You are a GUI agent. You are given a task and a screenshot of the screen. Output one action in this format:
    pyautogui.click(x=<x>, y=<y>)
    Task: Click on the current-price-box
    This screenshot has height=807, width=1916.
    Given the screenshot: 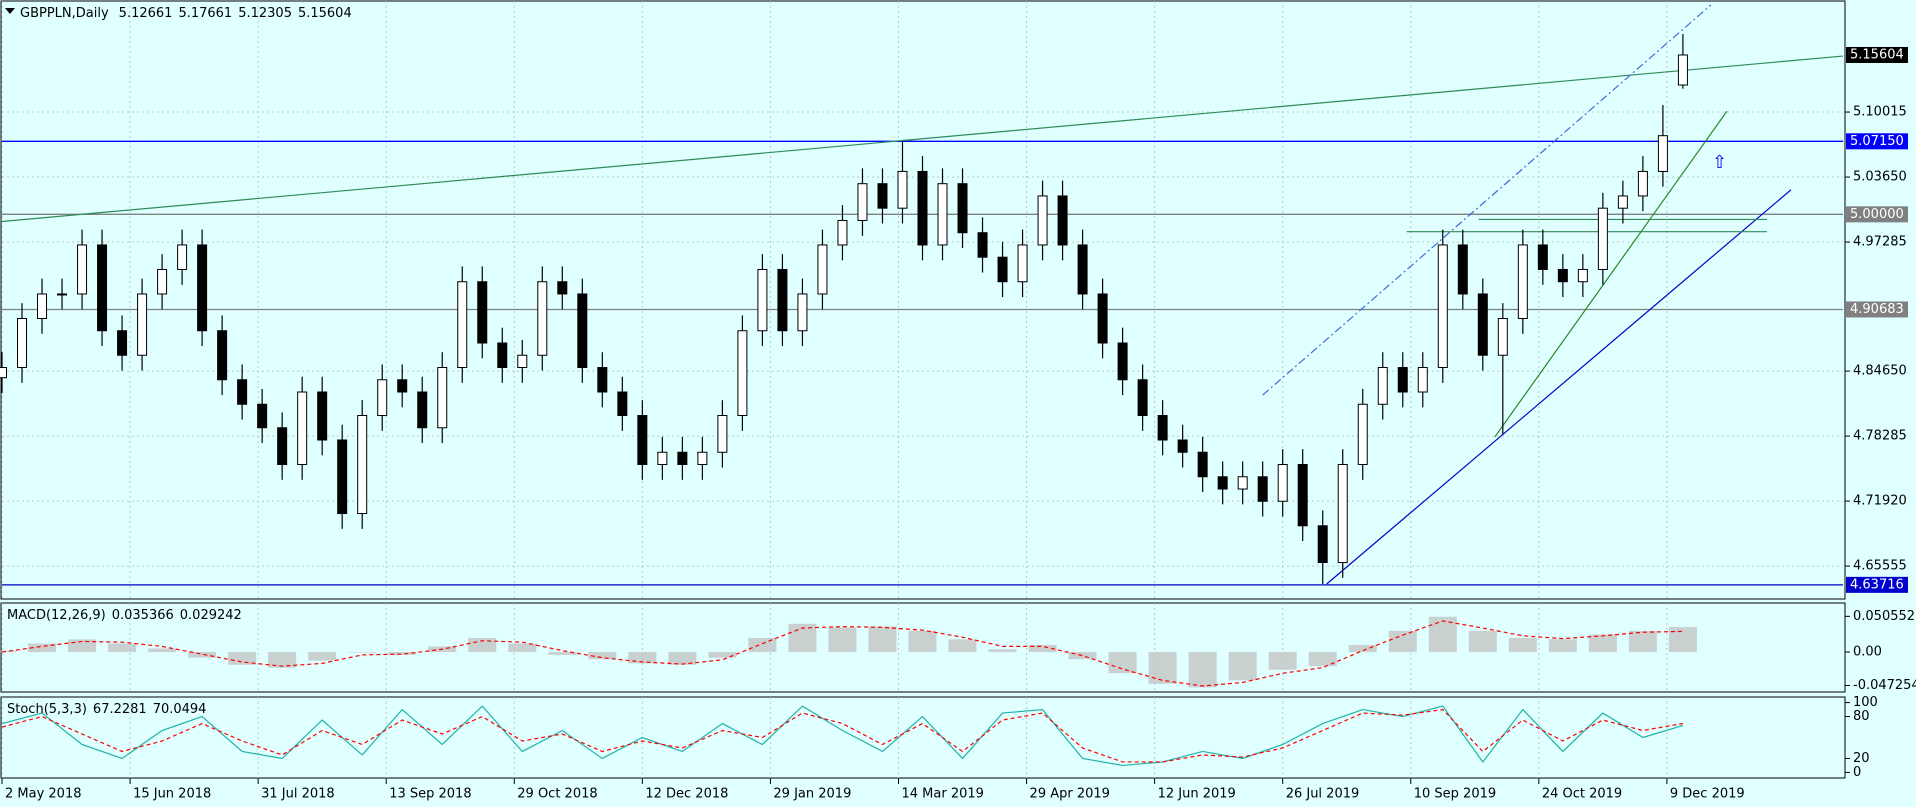 What is the action you would take?
    pyautogui.click(x=1877, y=54)
    